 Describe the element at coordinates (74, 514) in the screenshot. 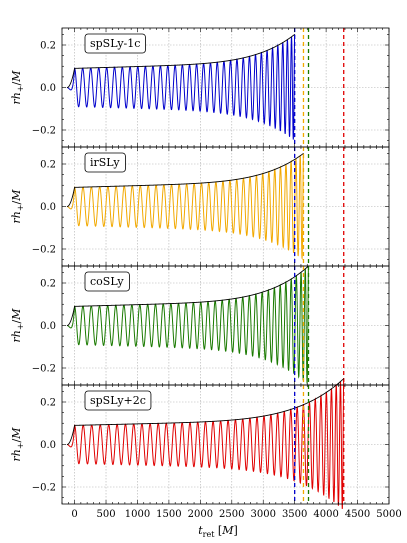

I see `x-tick-label: 0` at that location.